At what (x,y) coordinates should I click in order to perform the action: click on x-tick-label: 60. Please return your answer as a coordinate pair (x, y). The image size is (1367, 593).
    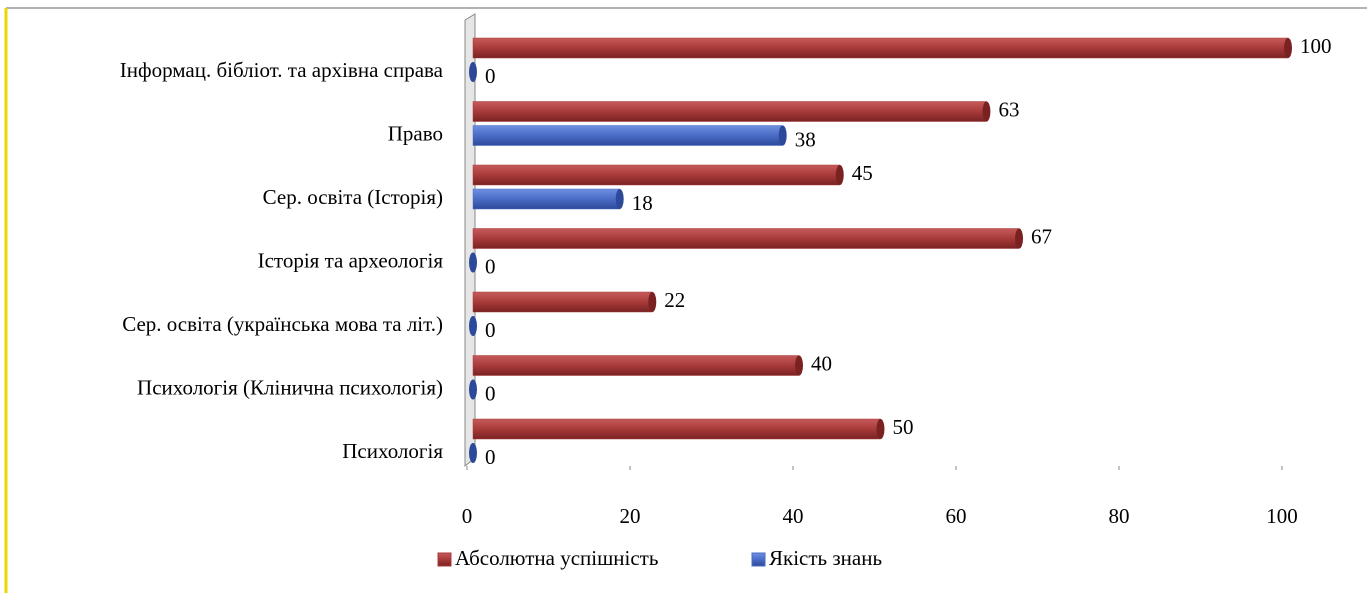
    Looking at the image, I should click on (956, 516).